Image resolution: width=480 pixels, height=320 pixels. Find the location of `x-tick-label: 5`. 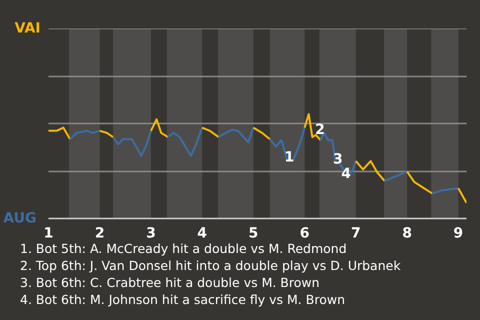

x-tick-label: 5 is located at coordinates (253, 234).